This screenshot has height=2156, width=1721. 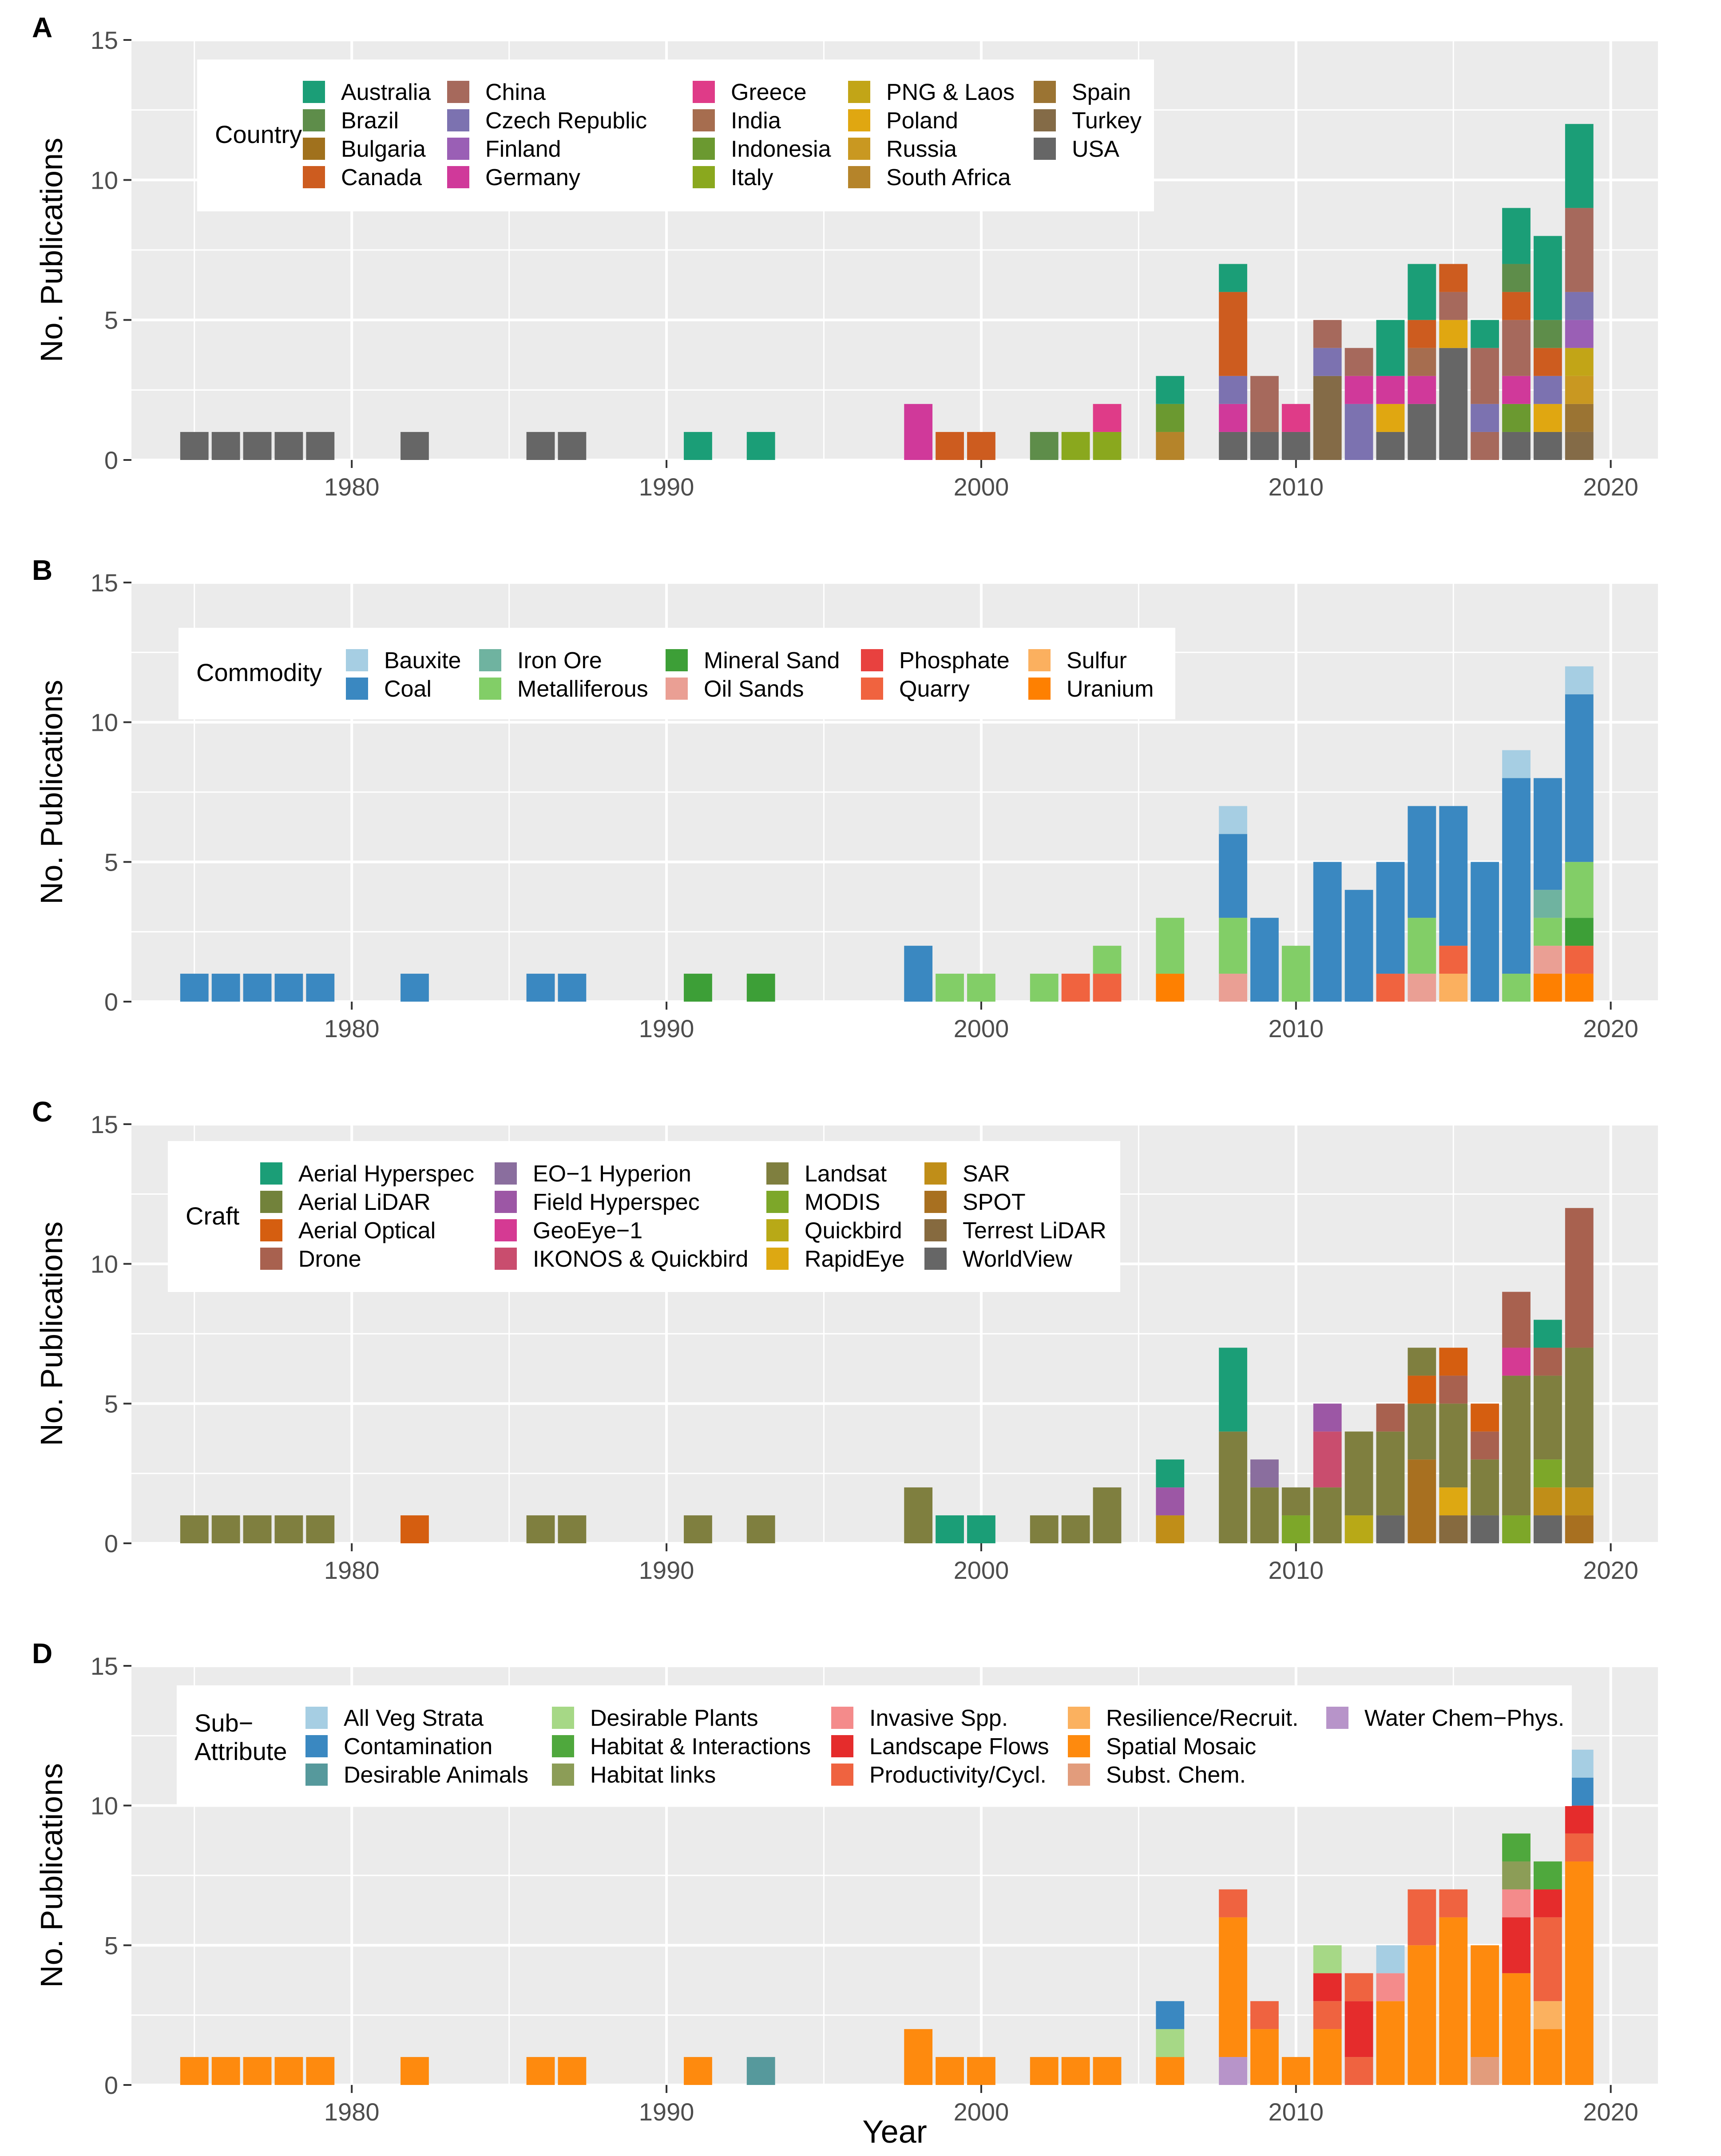 What do you see at coordinates (1579, 446) in the screenshot?
I see `bar-2019-turkey` at bounding box center [1579, 446].